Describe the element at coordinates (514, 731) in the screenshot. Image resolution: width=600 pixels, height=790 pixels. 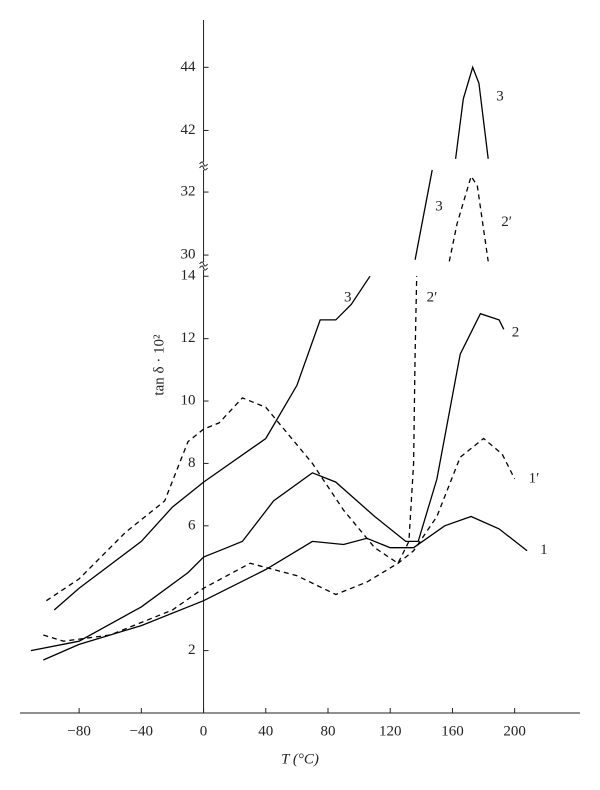
I see `x-tick-label: 200` at that location.